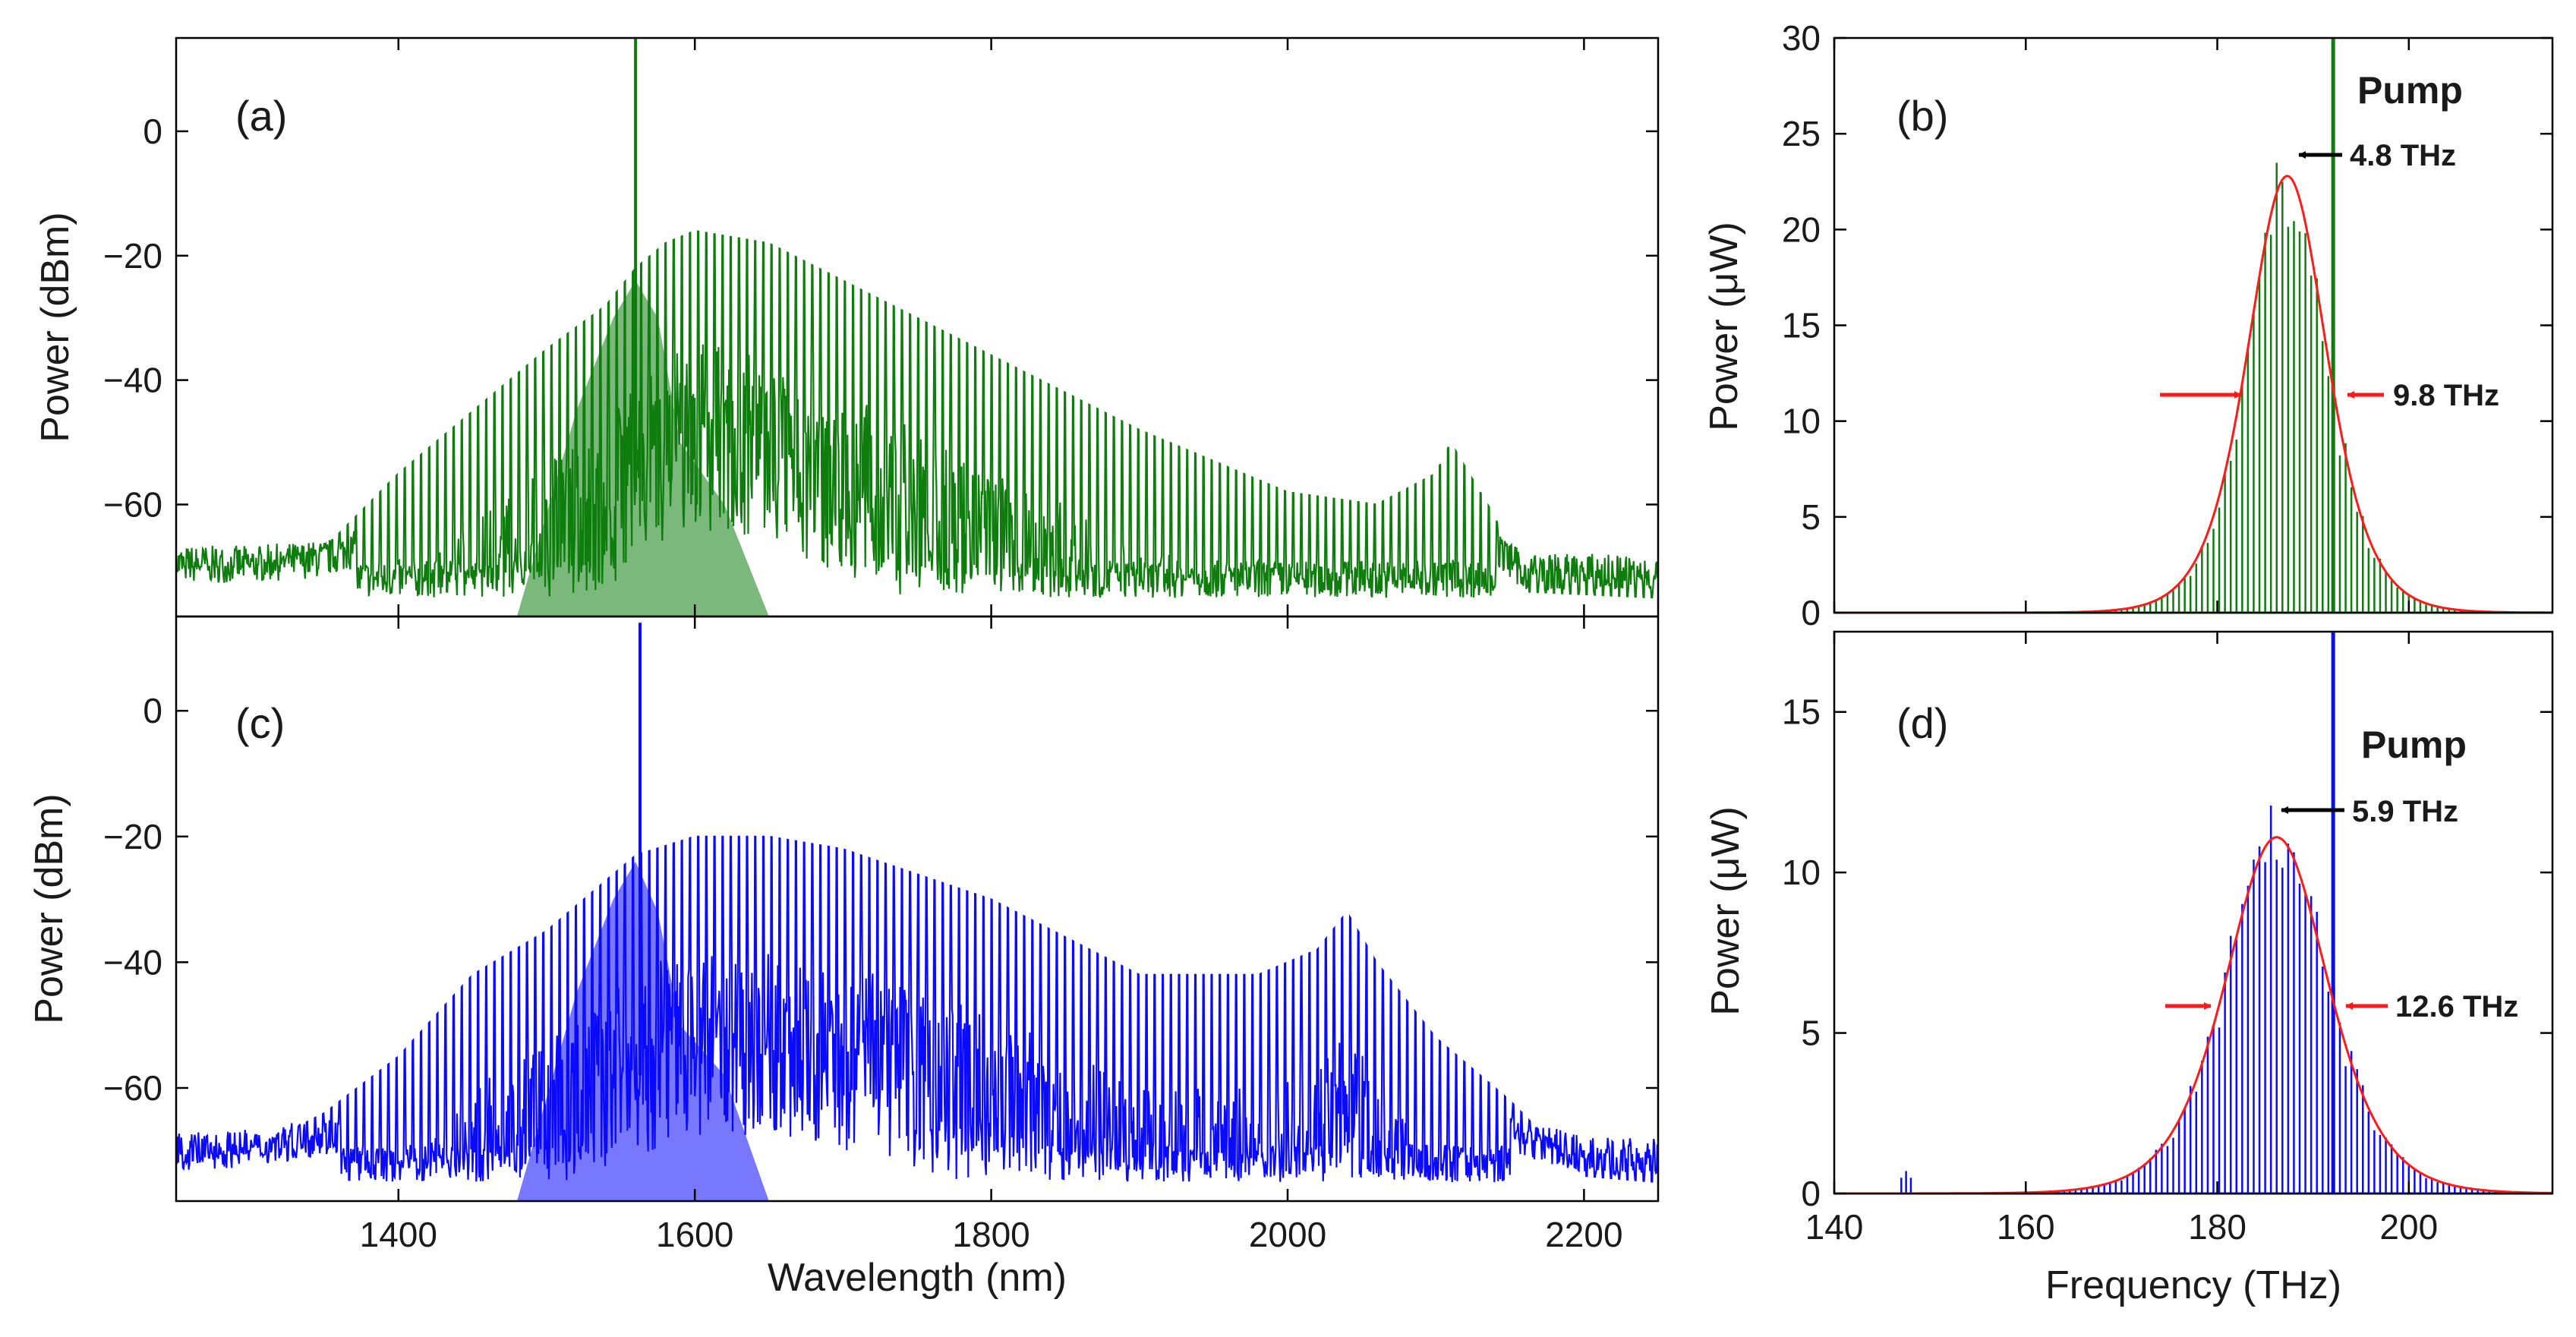 The width and height of the screenshot is (2576, 1337). I want to click on panel-c-xtick-label: 1400, so click(398, 1234).